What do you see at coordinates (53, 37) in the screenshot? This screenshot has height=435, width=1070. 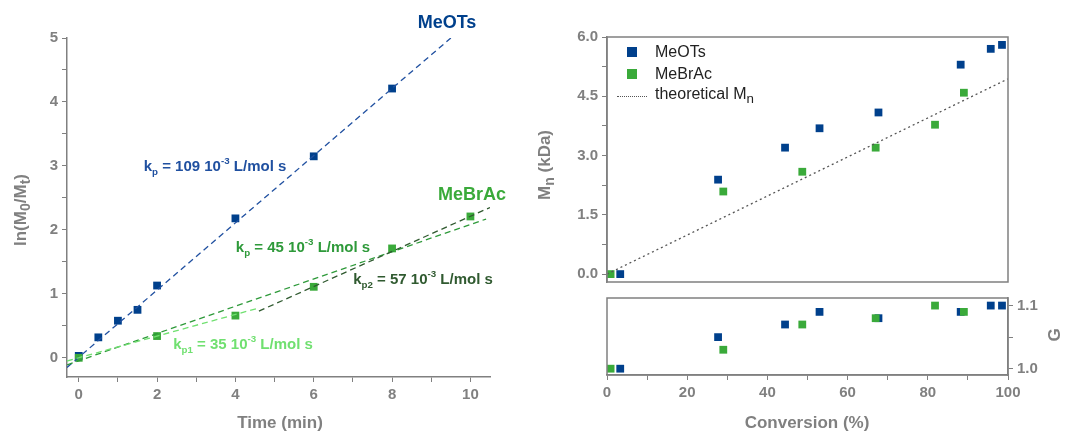 I see `y-tick-label: 5` at bounding box center [53, 37].